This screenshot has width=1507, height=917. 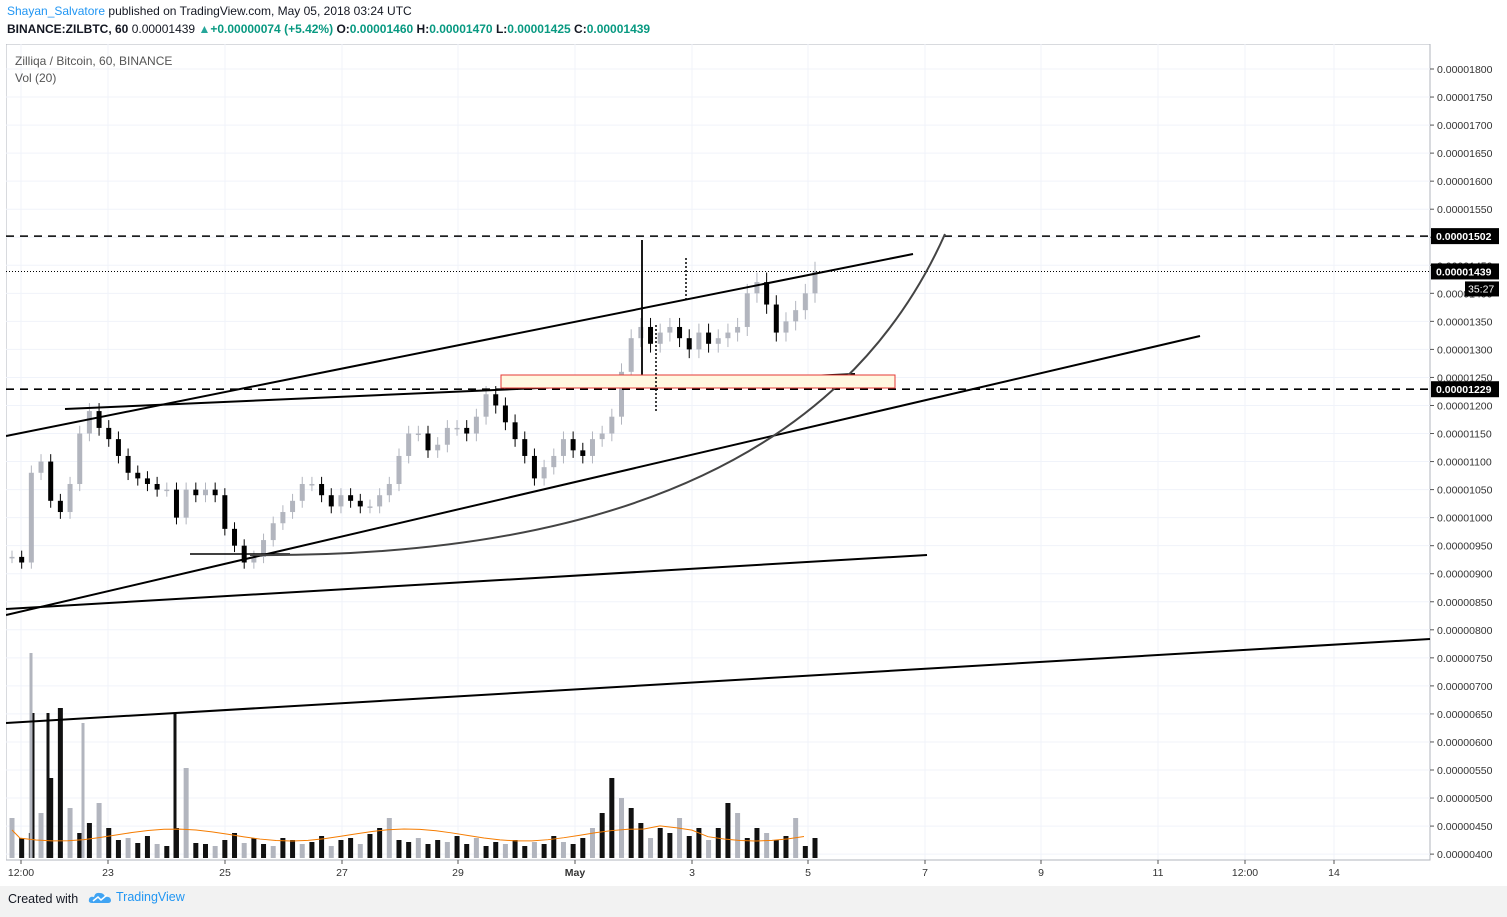 I want to click on time-tick-label: 3, so click(x=692, y=873).